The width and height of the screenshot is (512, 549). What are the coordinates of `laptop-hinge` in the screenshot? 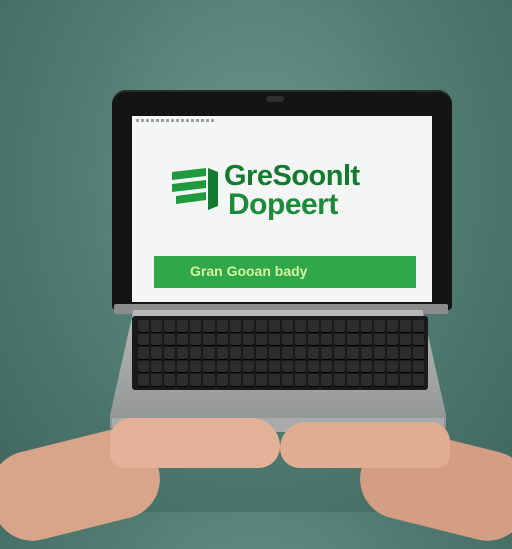 It's located at (281, 309).